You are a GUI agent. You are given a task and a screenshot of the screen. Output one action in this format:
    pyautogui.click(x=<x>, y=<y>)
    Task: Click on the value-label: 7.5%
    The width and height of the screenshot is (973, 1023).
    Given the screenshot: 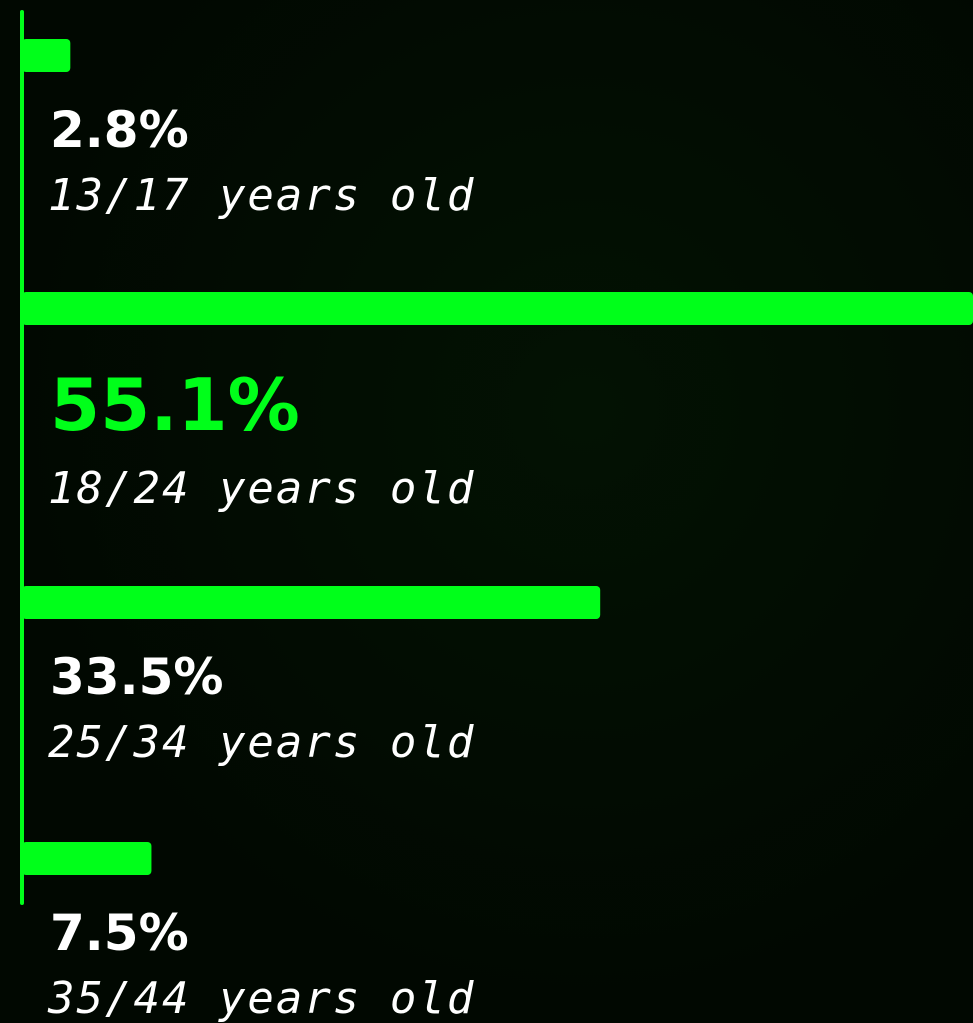 What is the action you would take?
    pyautogui.click(x=119, y=933)
    